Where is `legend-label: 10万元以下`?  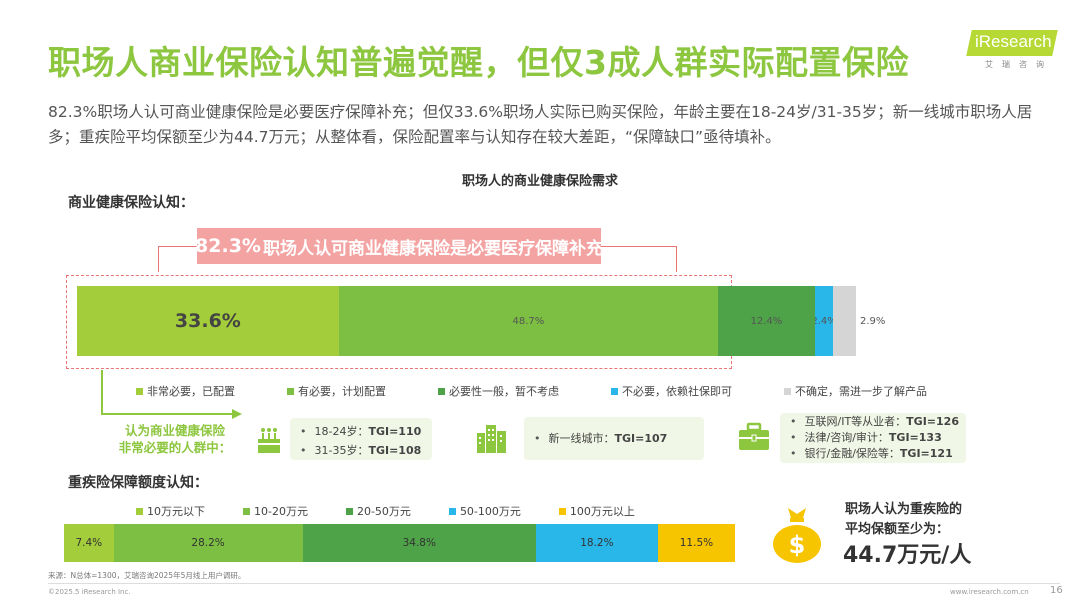
legend-label: 10万元以下 is located at coordinates (176, 511).